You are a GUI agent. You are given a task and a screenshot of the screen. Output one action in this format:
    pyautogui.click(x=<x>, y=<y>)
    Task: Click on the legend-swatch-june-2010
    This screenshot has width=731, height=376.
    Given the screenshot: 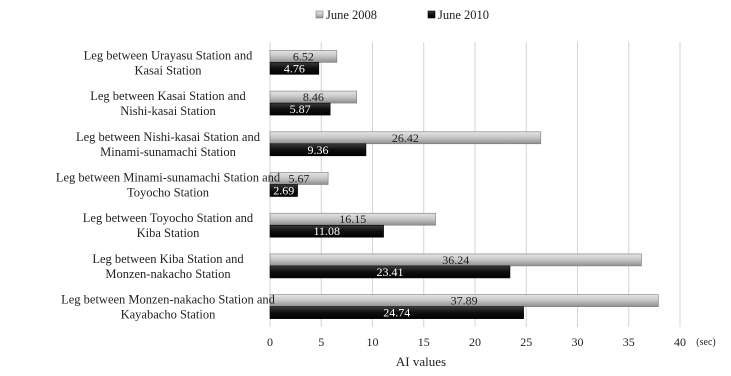 What is the action you would take?
    pyautogui.click(x=431, y=14)
    